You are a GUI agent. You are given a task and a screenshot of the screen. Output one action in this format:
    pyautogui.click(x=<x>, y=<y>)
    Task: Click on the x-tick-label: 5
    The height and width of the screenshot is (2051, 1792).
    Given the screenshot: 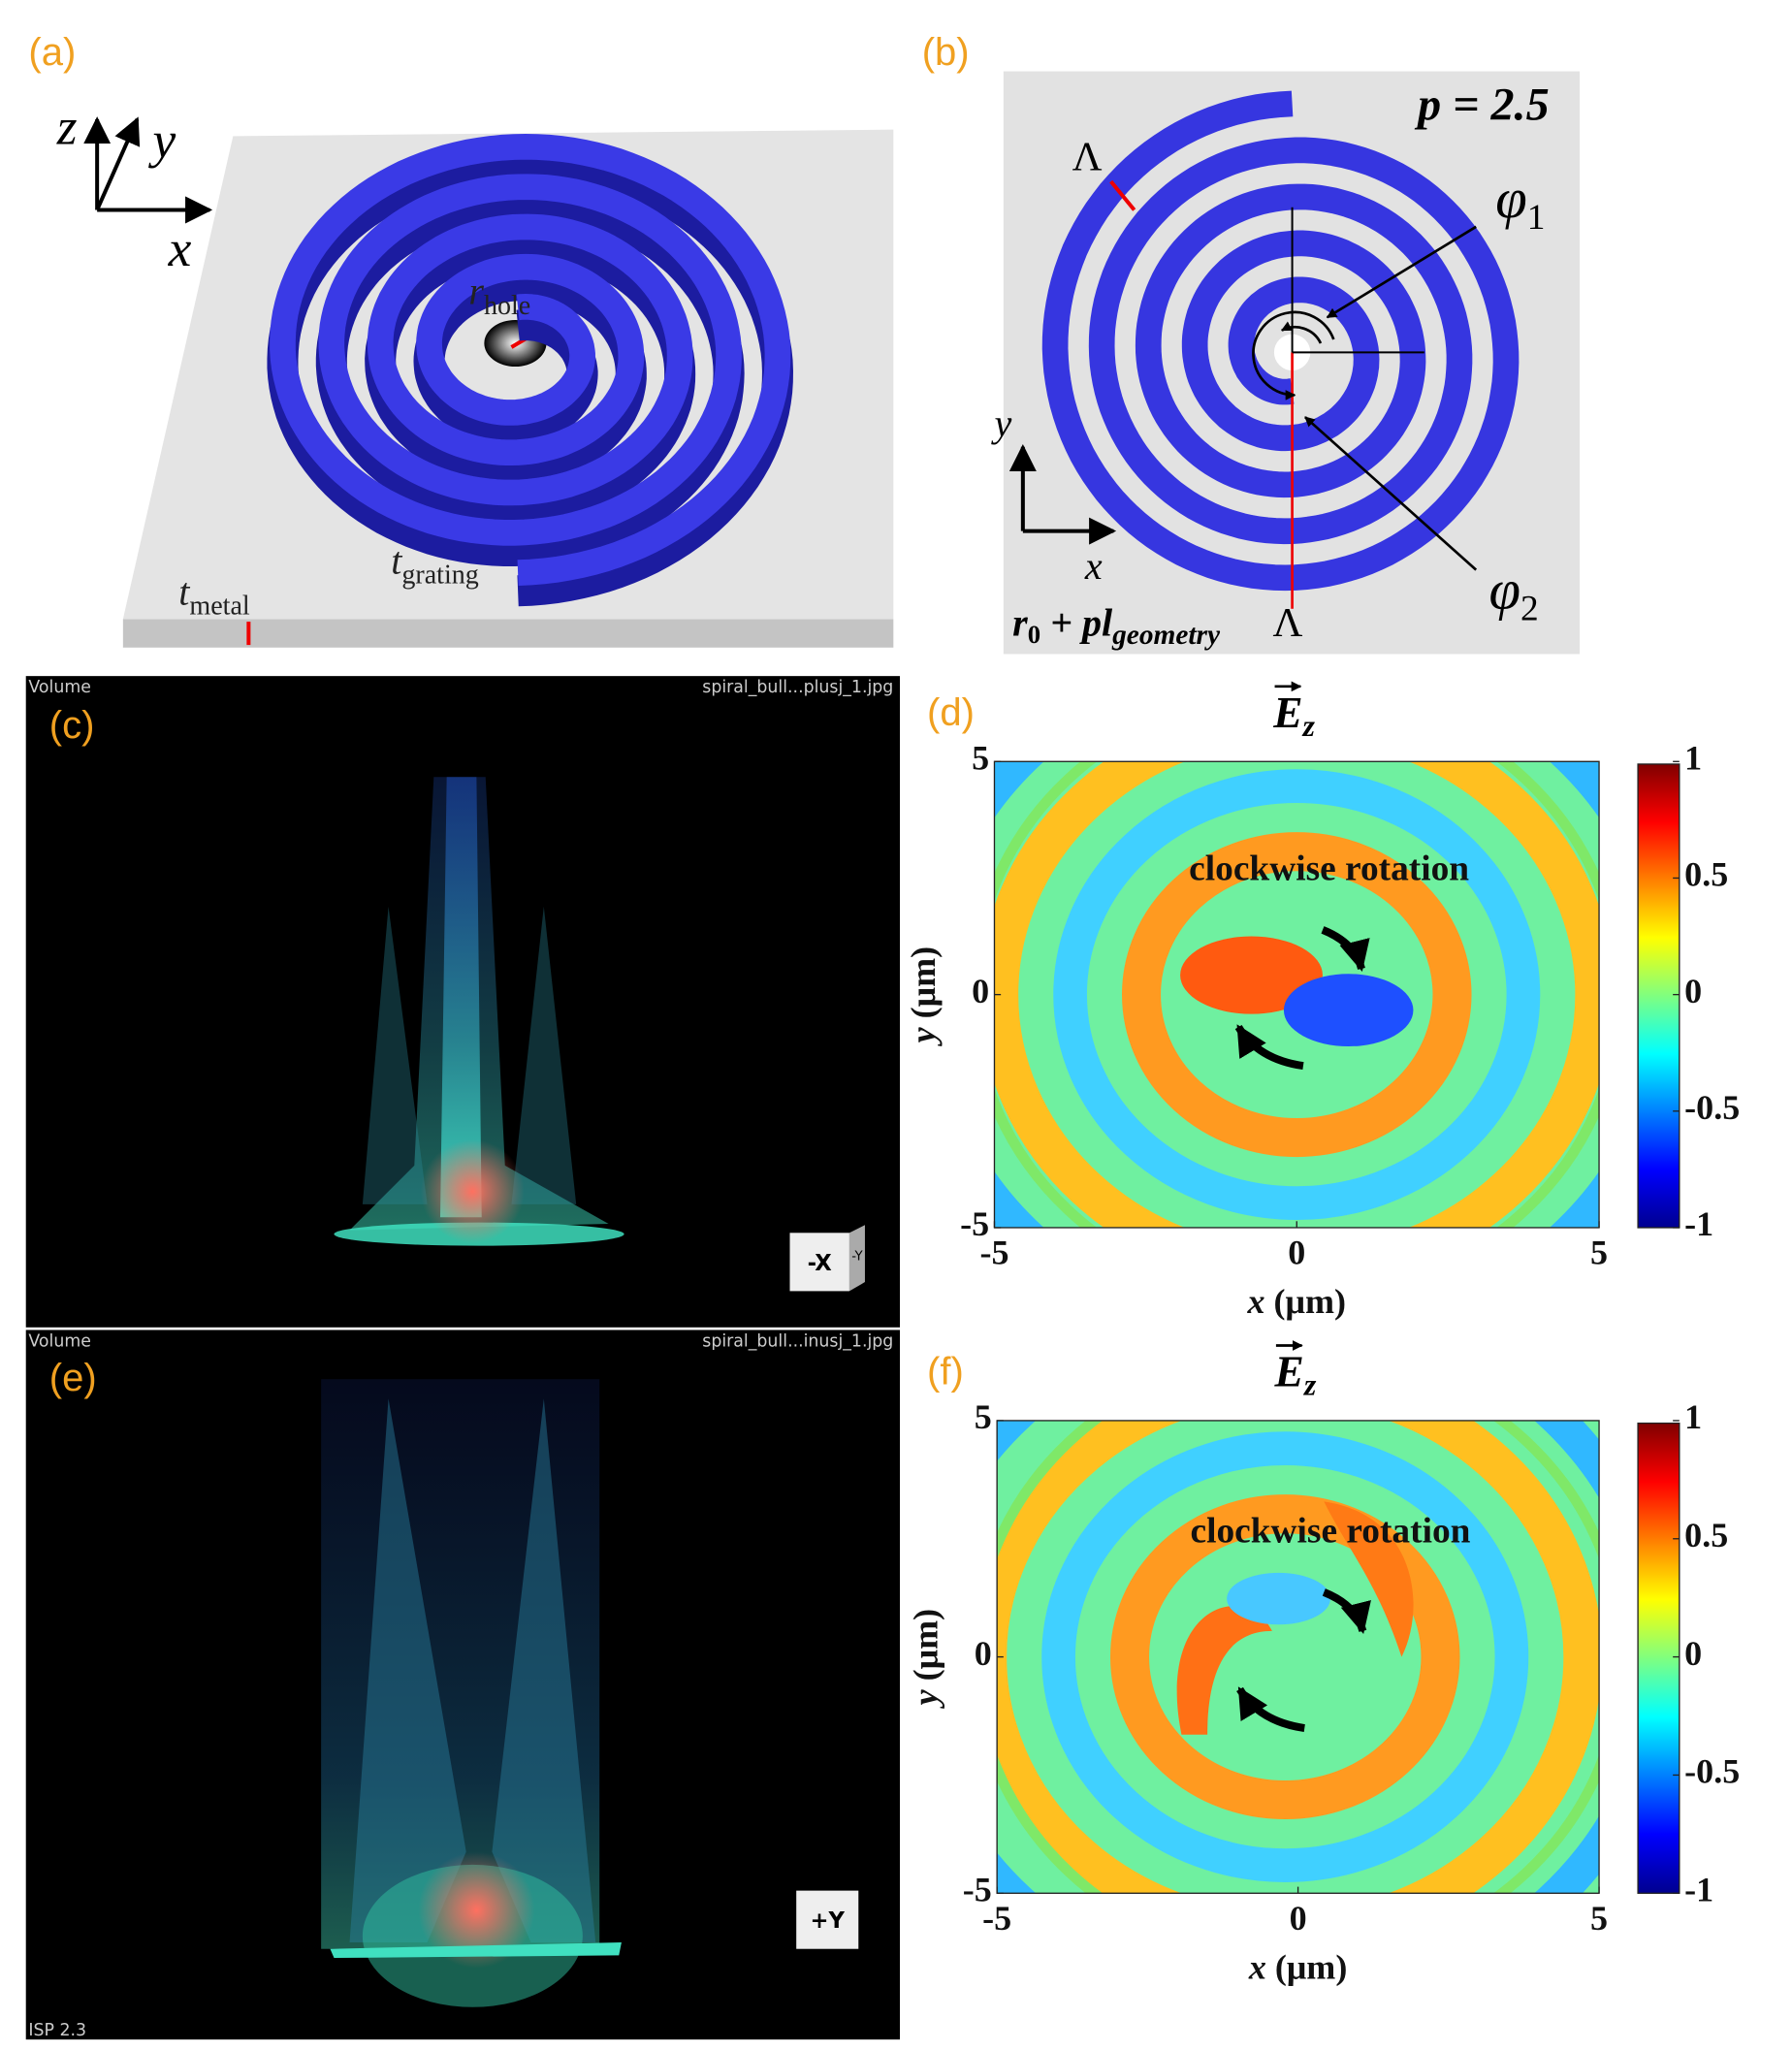 What is the action you would take?
    pyautogui.click(x=1599, y=1253)
    